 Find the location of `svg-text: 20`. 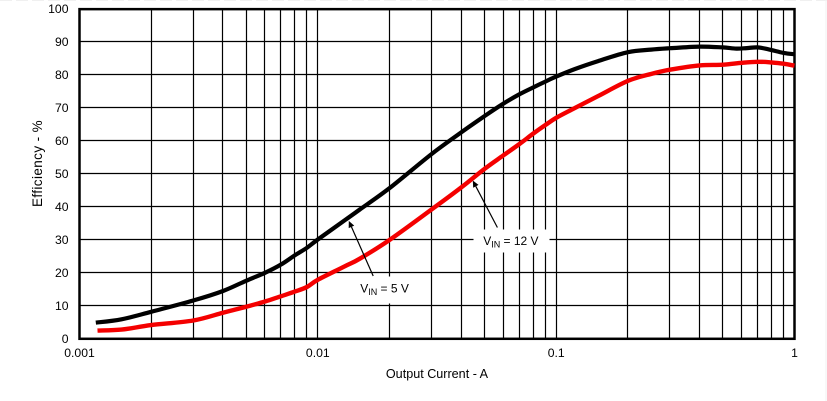

svg-text: 20 is located at coordinates (62, 273).